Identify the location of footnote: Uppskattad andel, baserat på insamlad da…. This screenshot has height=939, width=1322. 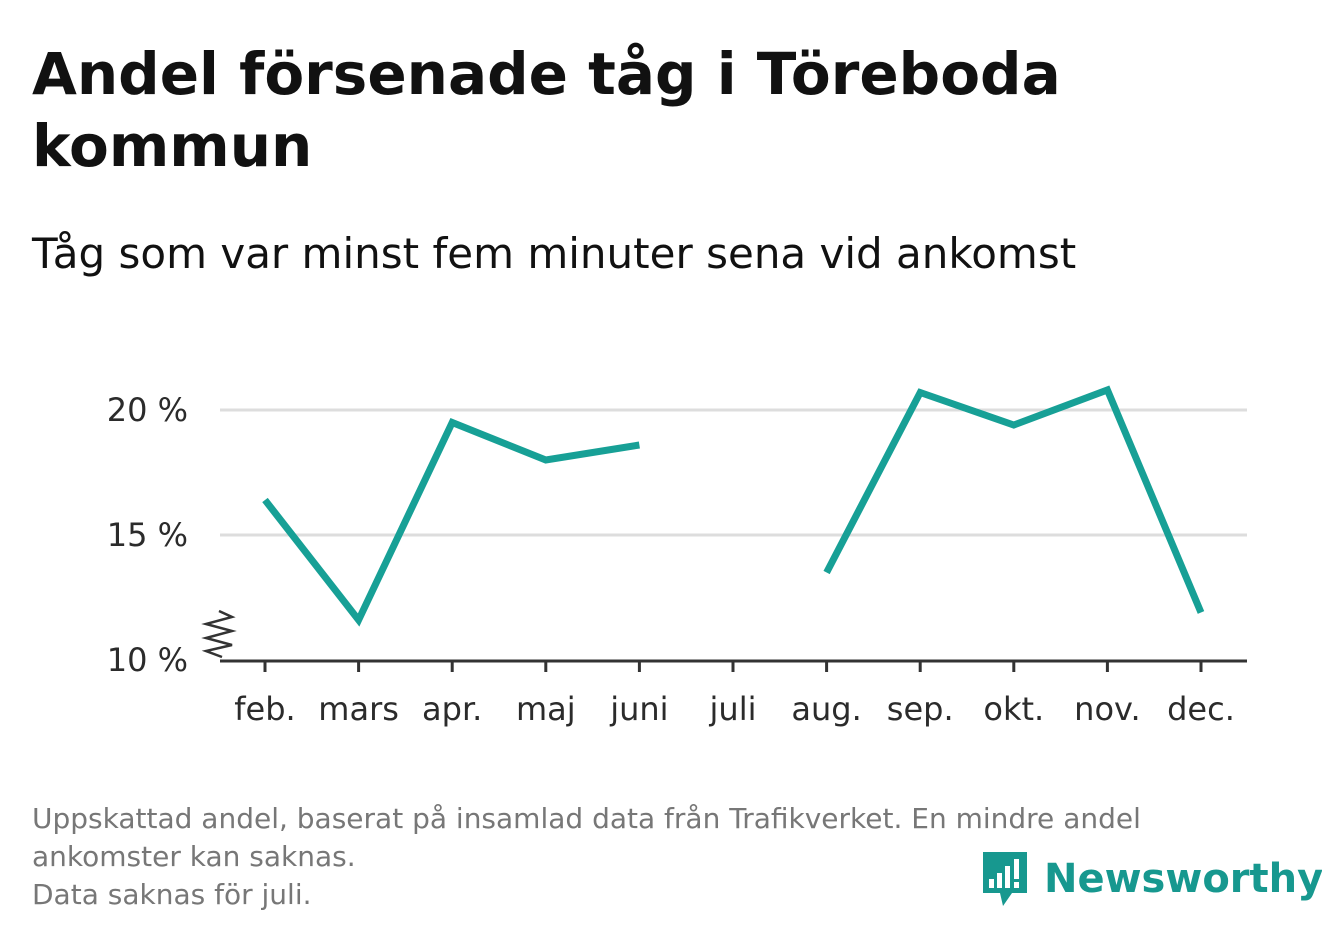
(657, 857).